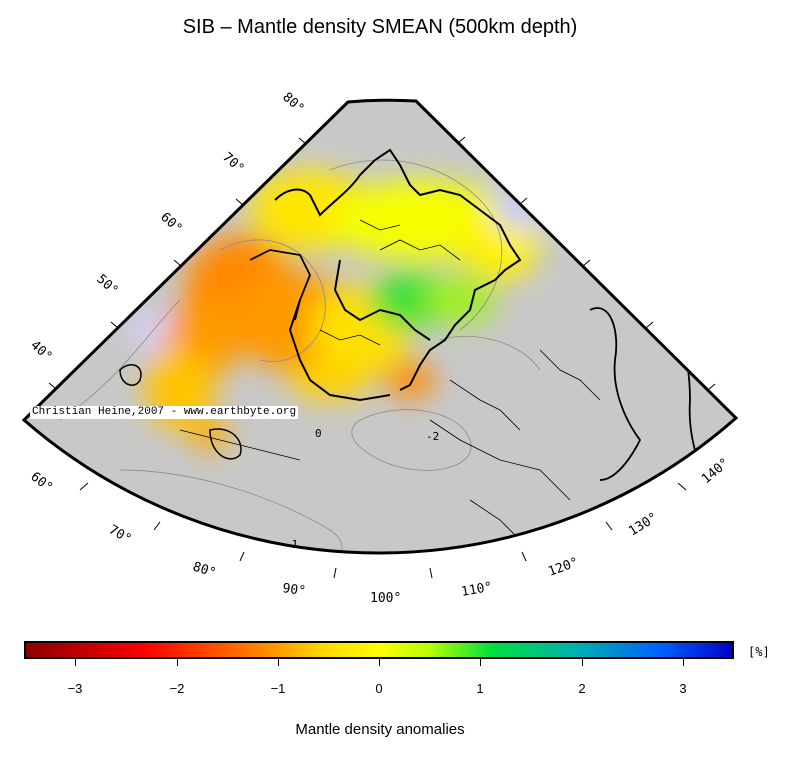 The width and height of the screenshot is (792, 762). I want to click on colorbar, so click(379, 650).